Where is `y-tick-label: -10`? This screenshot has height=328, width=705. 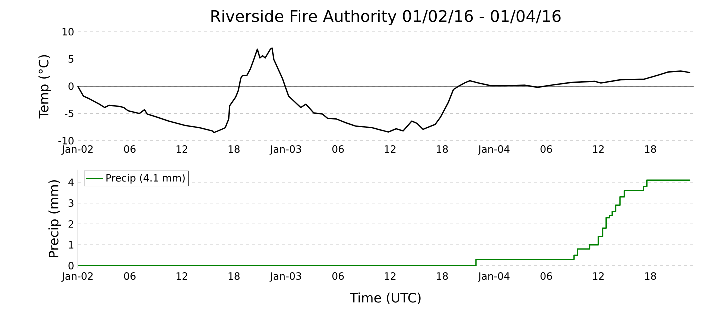
y-tick-label: -10 is located at coordinates (66, 141).